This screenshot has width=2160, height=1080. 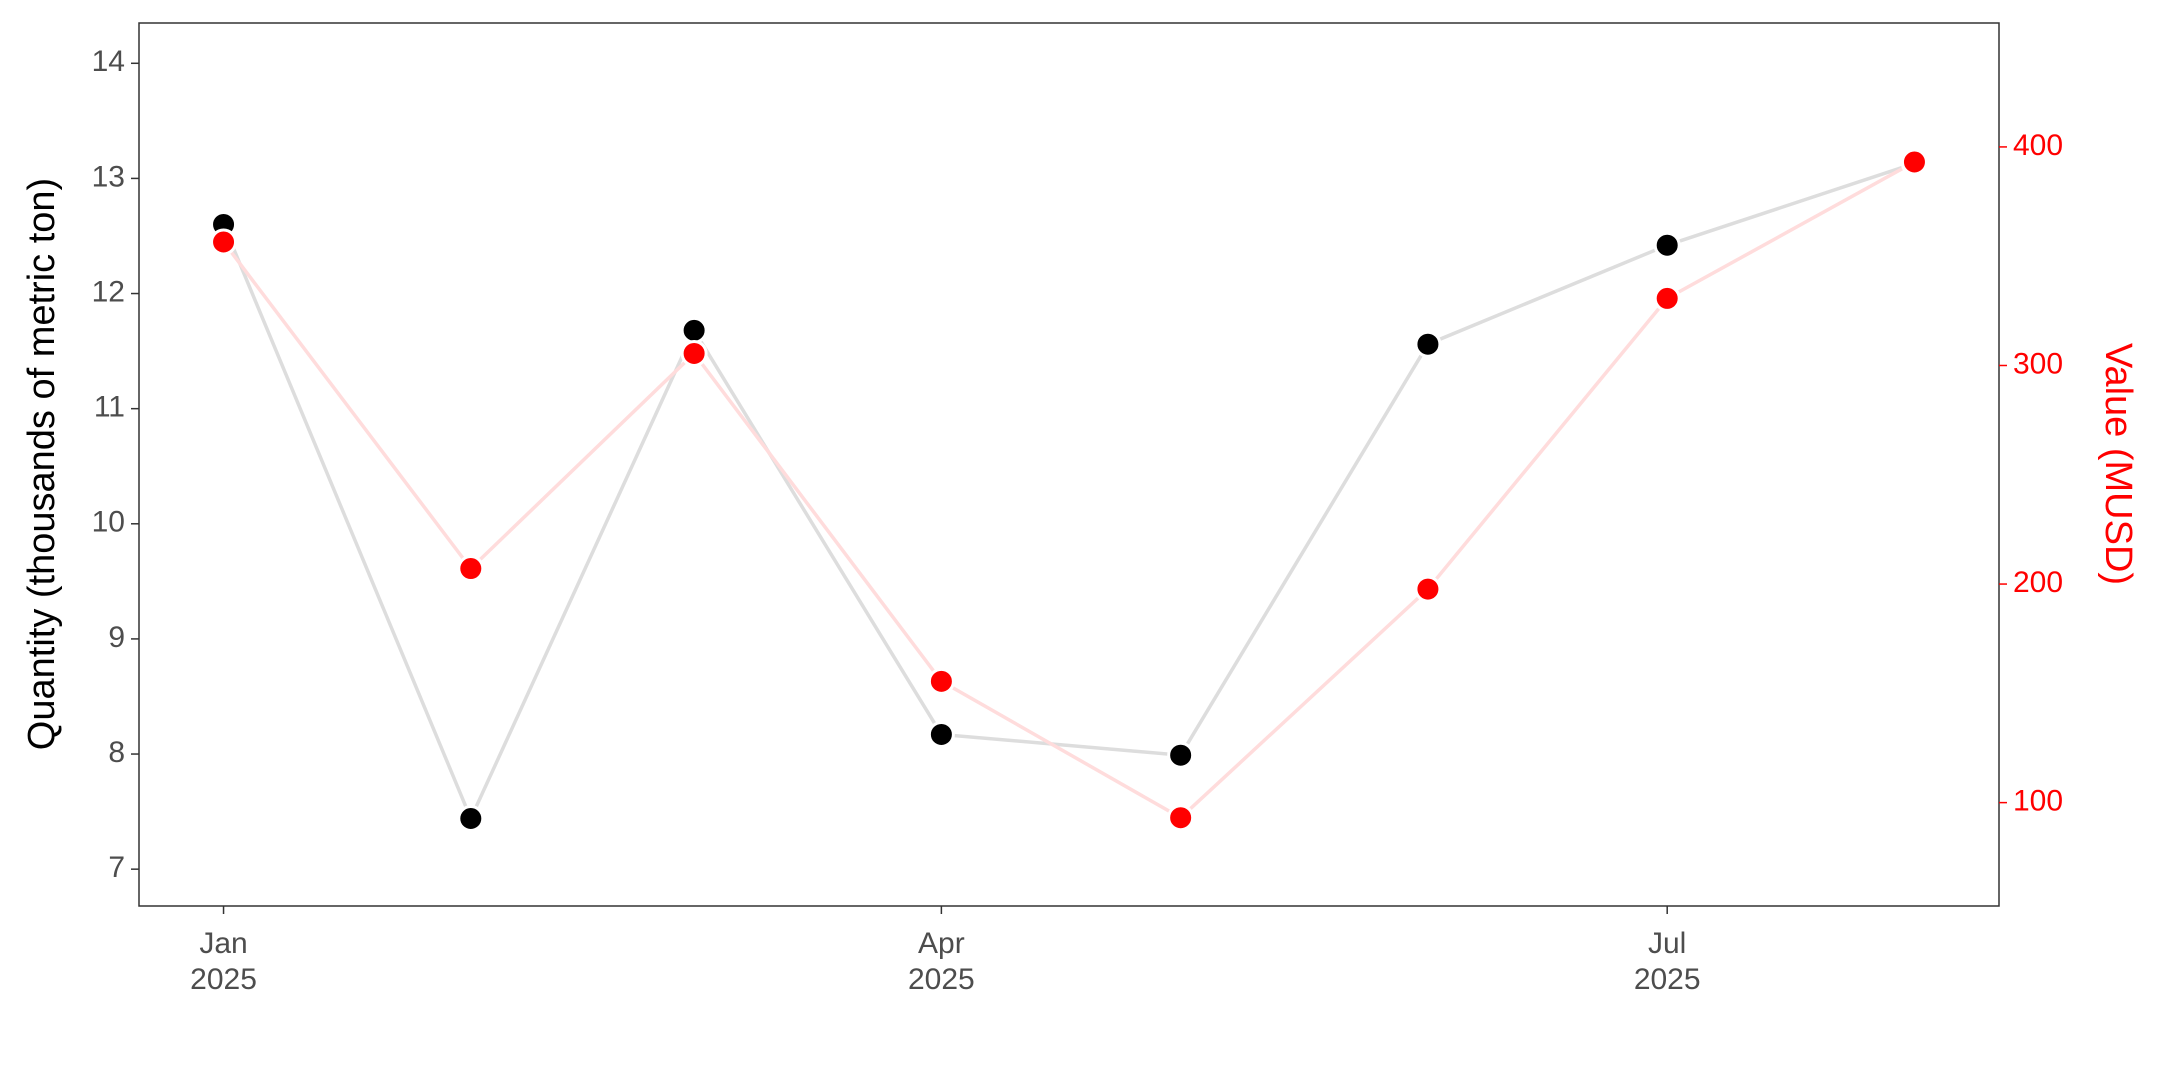 I want to click on y2-tick-label: 300, so click(x=2038, y=363).